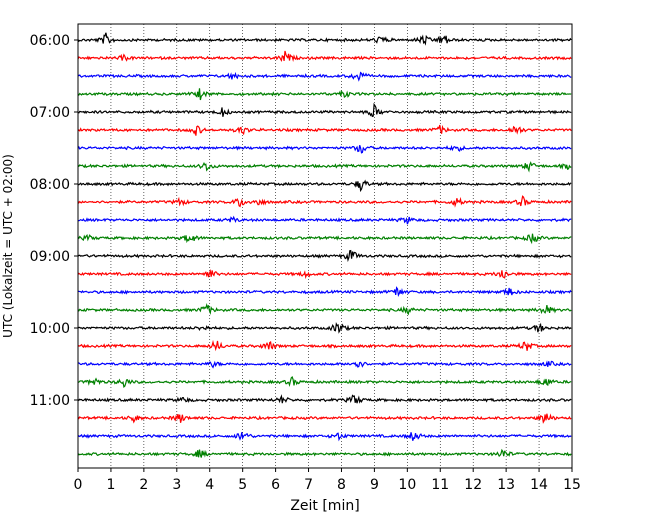 The image size is (650, 520). Describe the element at coordinates (8, 246) in the screenshot. I see `y-axis-label: UTC (Lokalzeit = UTC + 02:00)` at that location.